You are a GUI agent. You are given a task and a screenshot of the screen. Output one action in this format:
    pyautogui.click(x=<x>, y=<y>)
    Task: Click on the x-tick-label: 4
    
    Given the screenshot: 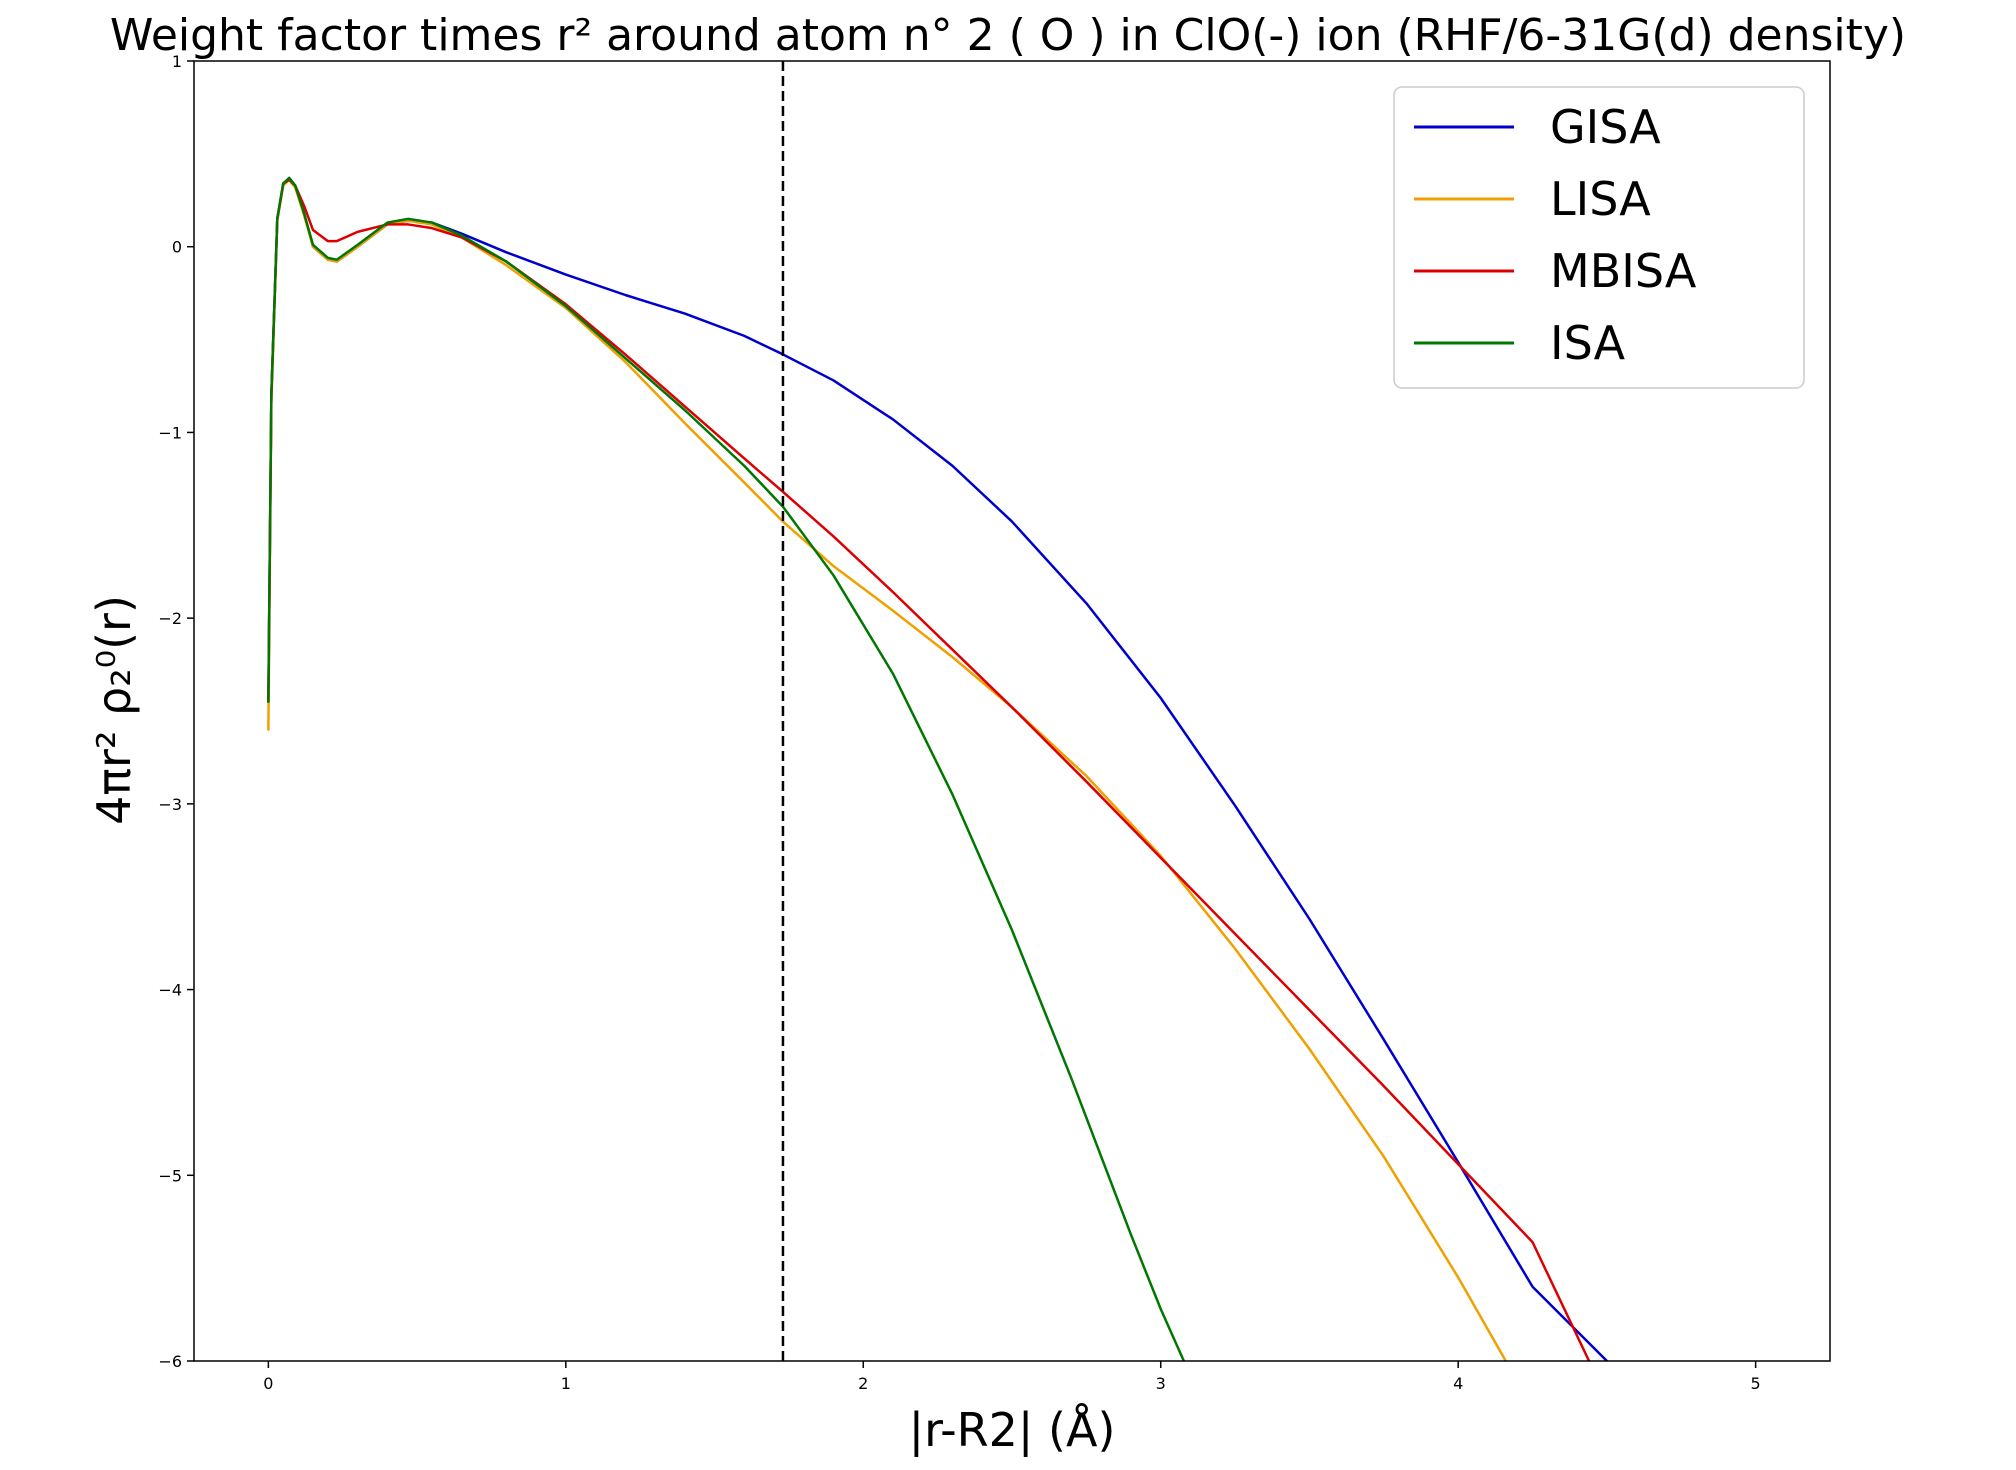 What is the action you would take?
    pyautogui.click(x=1458, y=1383)
    